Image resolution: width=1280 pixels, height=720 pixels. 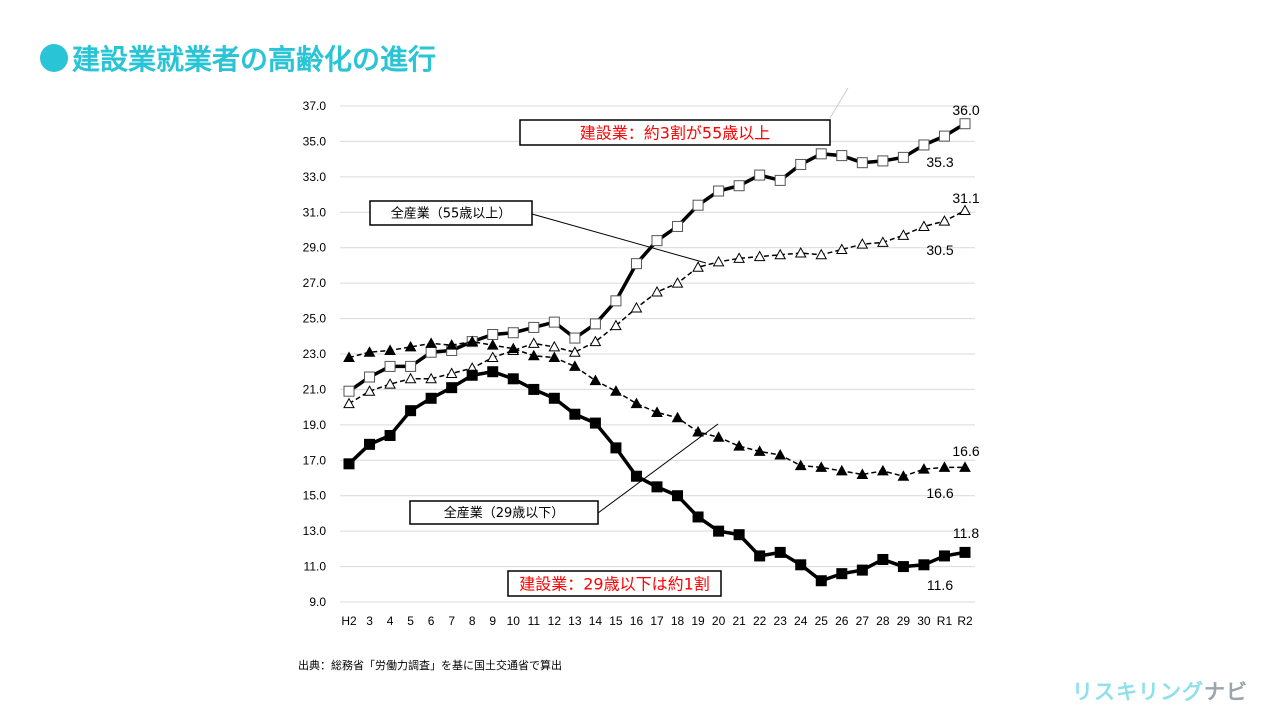 I want to click on y-tick-label: 29.0, so click(x=315, y=248).